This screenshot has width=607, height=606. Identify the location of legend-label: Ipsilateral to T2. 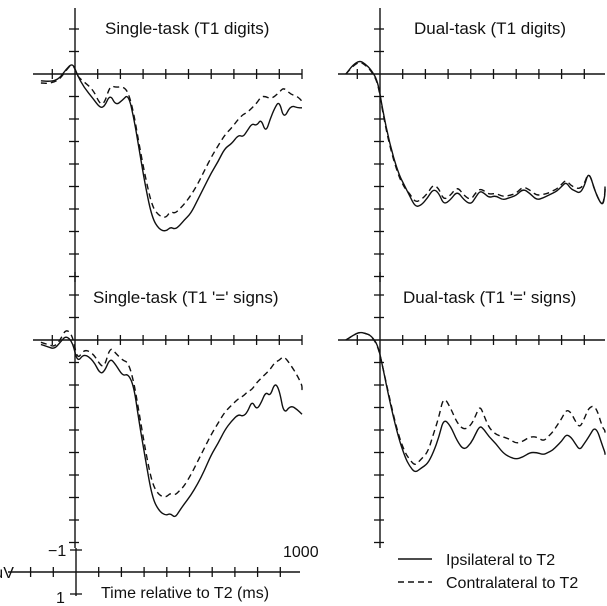
(500, 560).